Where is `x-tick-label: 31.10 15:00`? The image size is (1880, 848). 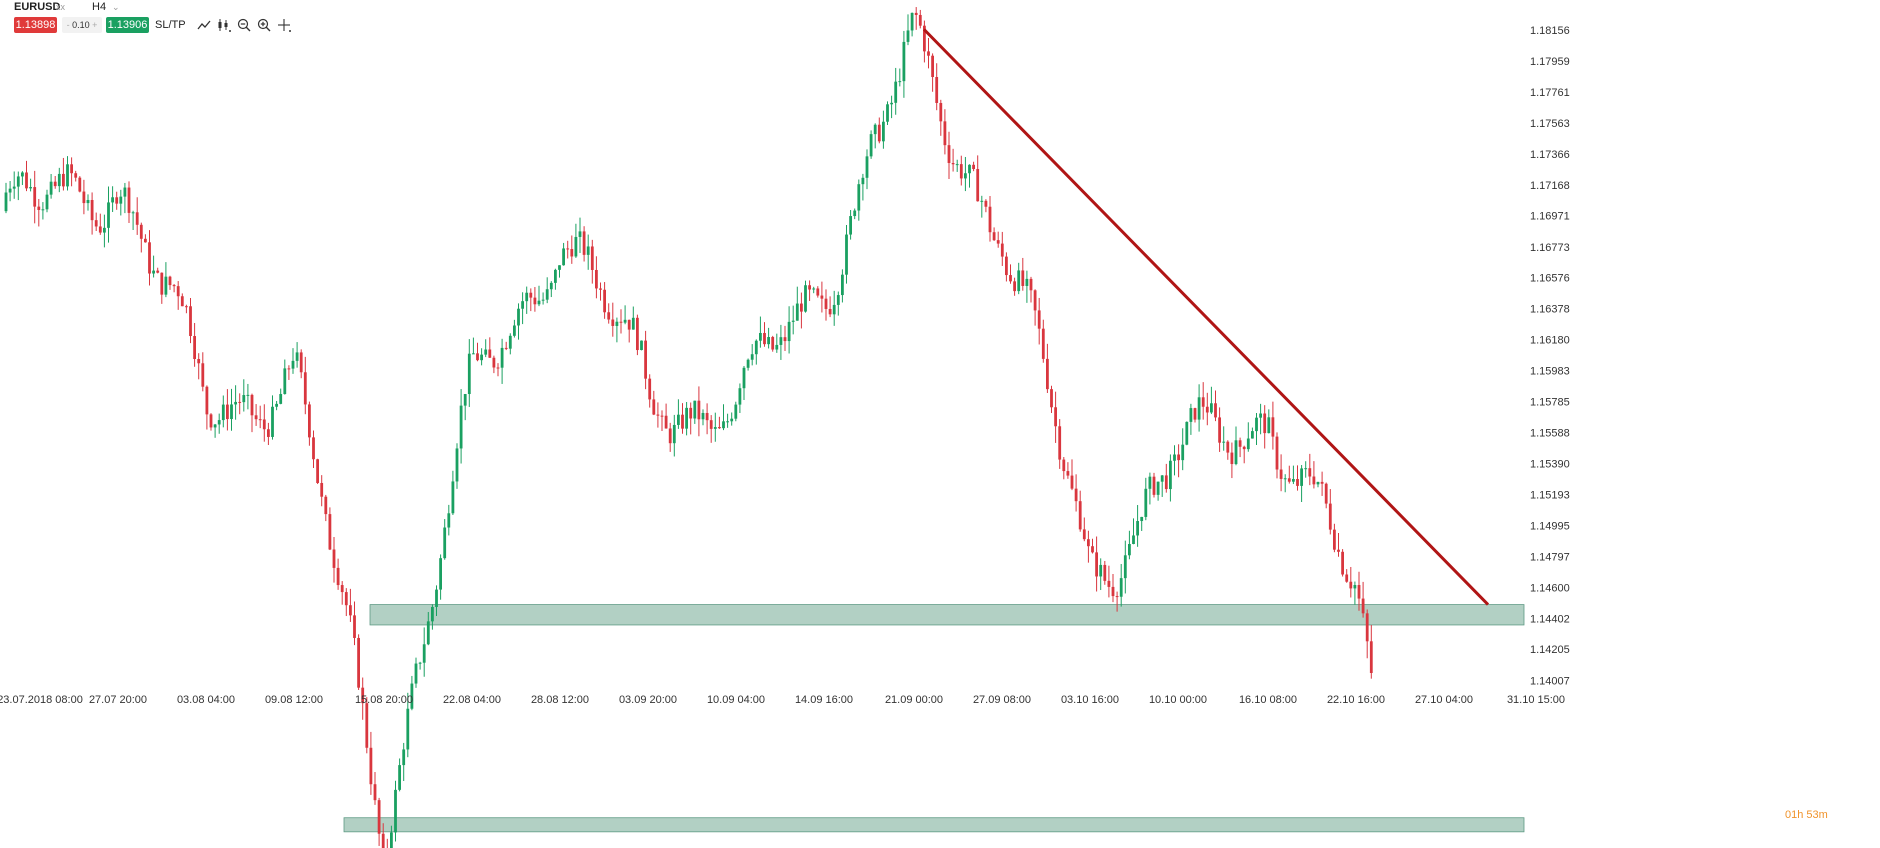
x-tick-label: 31.10 15:00 is located at coordinates (1536, 700).